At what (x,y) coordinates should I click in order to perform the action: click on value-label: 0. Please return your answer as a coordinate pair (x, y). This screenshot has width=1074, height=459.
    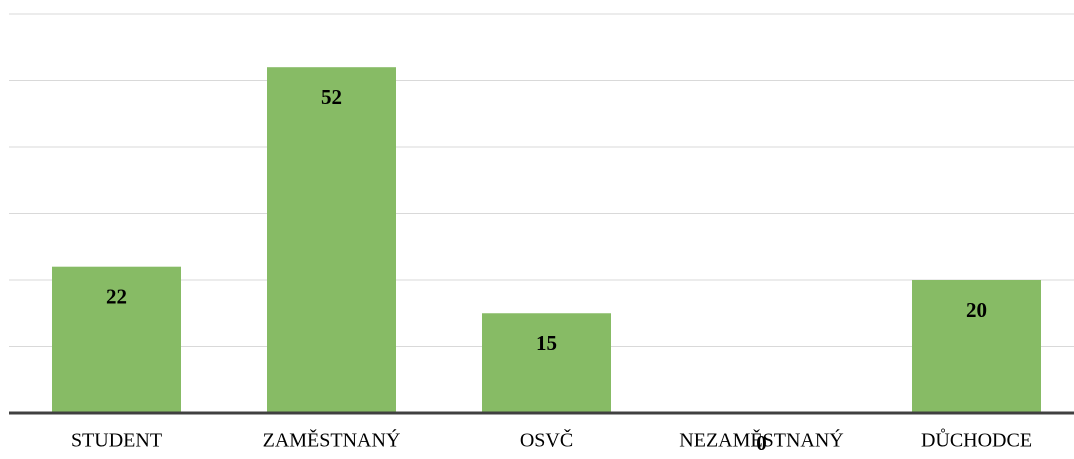
    Looking at the image, I should click on (761, 443).